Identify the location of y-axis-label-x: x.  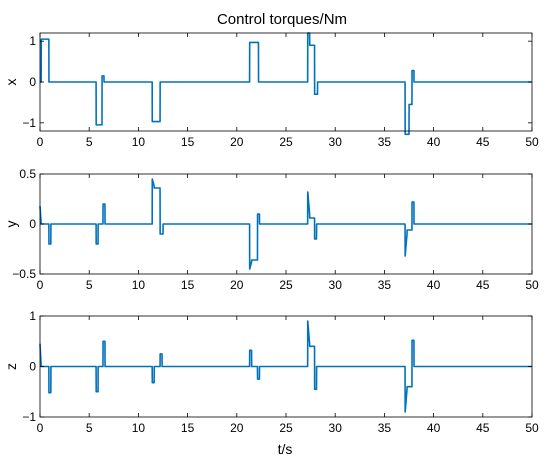
(11, 82).